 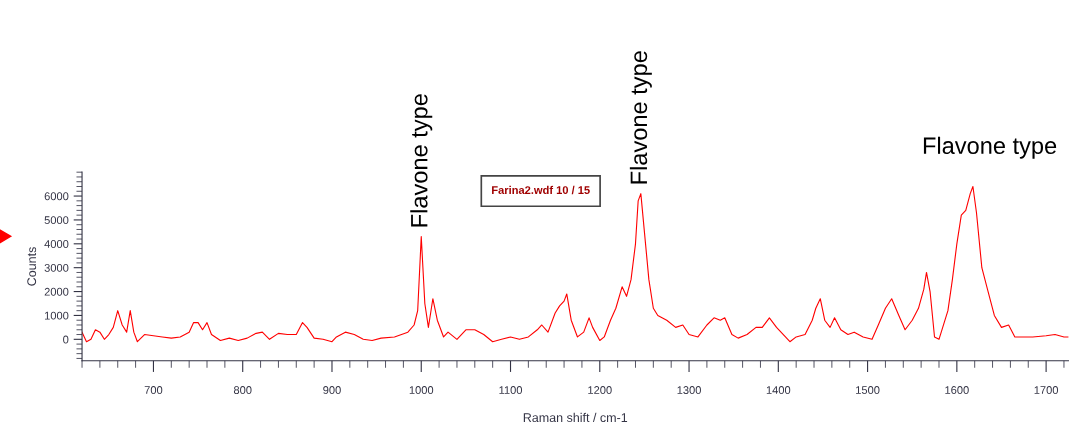 I want to click on x-tick-label: 800, so click(x=242, y=390).